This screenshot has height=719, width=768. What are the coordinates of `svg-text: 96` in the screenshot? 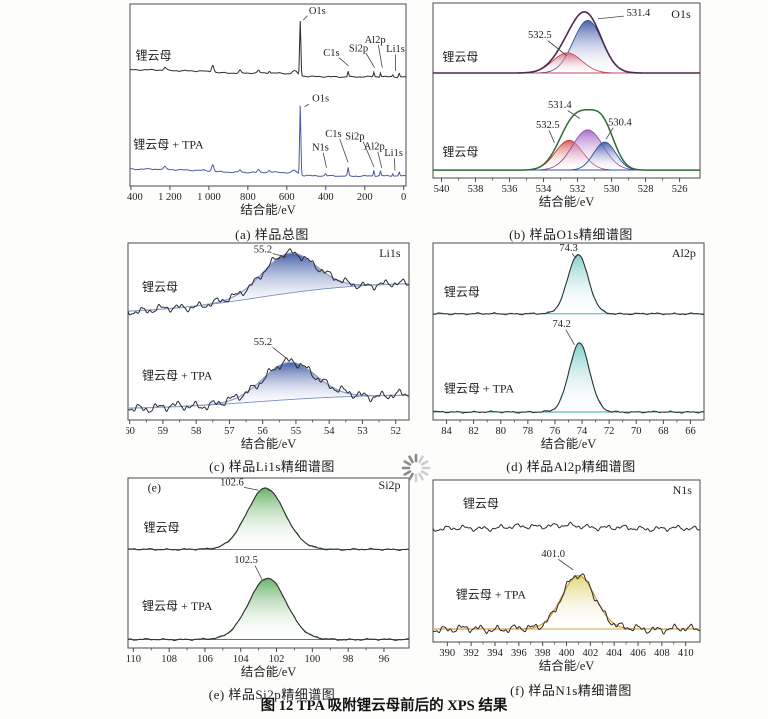 It's located at (384, 659).